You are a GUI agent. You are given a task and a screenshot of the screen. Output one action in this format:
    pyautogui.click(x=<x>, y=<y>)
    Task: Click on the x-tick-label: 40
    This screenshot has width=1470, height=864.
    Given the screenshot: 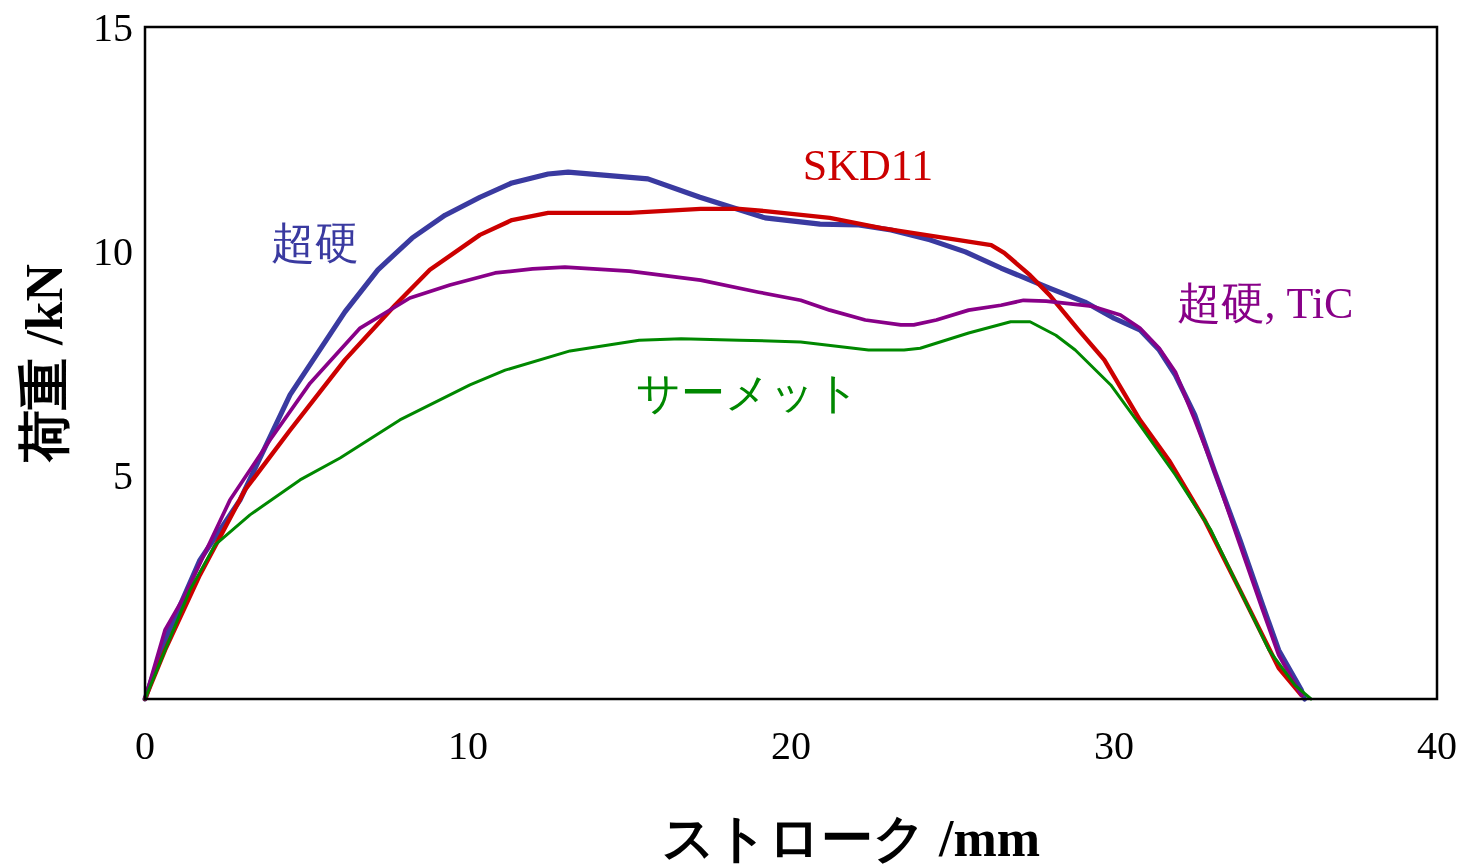 What is the action you would take?
    pyautogui.click(x=1437, y=745)
    